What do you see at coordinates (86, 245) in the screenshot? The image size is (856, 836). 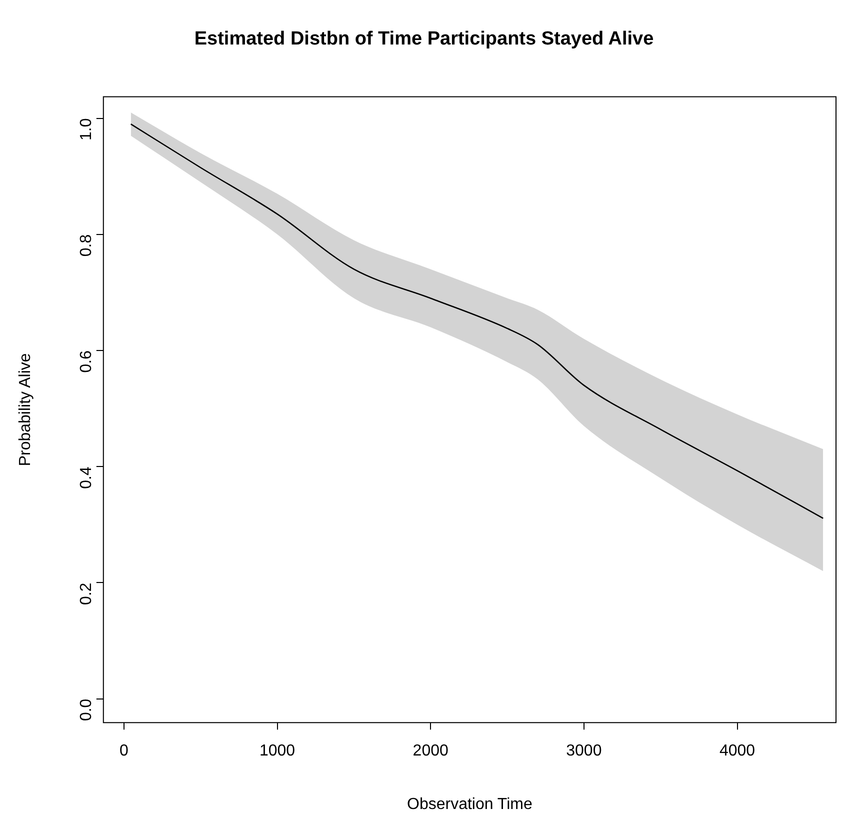 I see `y-tick-label: 0.8` at bounding box center [86, 245].